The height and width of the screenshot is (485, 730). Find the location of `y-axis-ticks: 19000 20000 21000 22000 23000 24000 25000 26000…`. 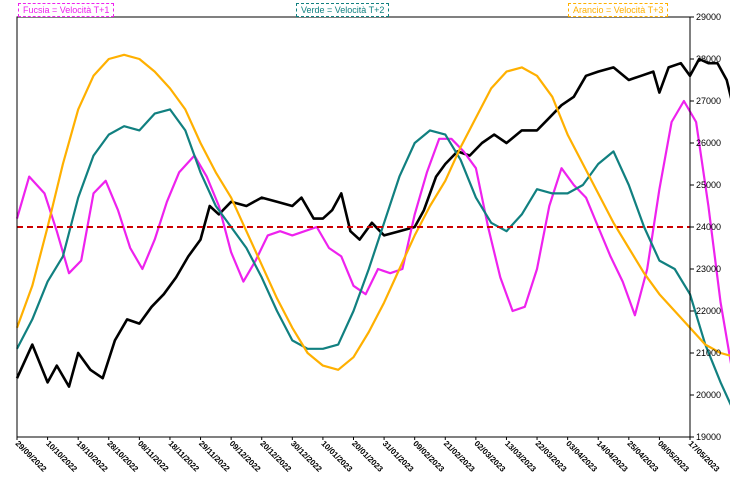

y-axis-ticks: 19000 20000 21000 22000 23000 24000 25000 26000… is located at coordinates (705, 227).